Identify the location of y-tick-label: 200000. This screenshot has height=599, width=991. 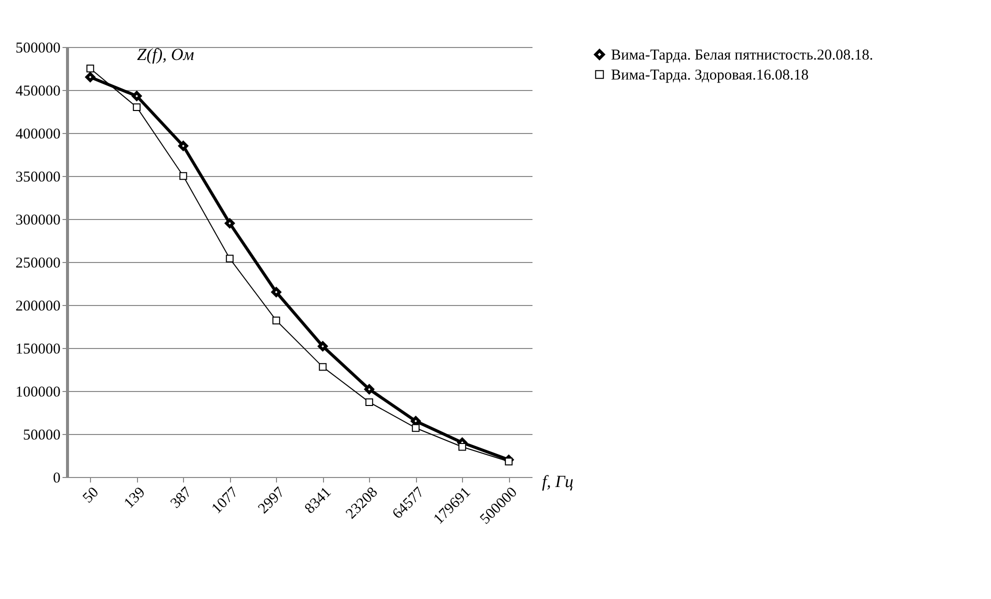
(38, 306).